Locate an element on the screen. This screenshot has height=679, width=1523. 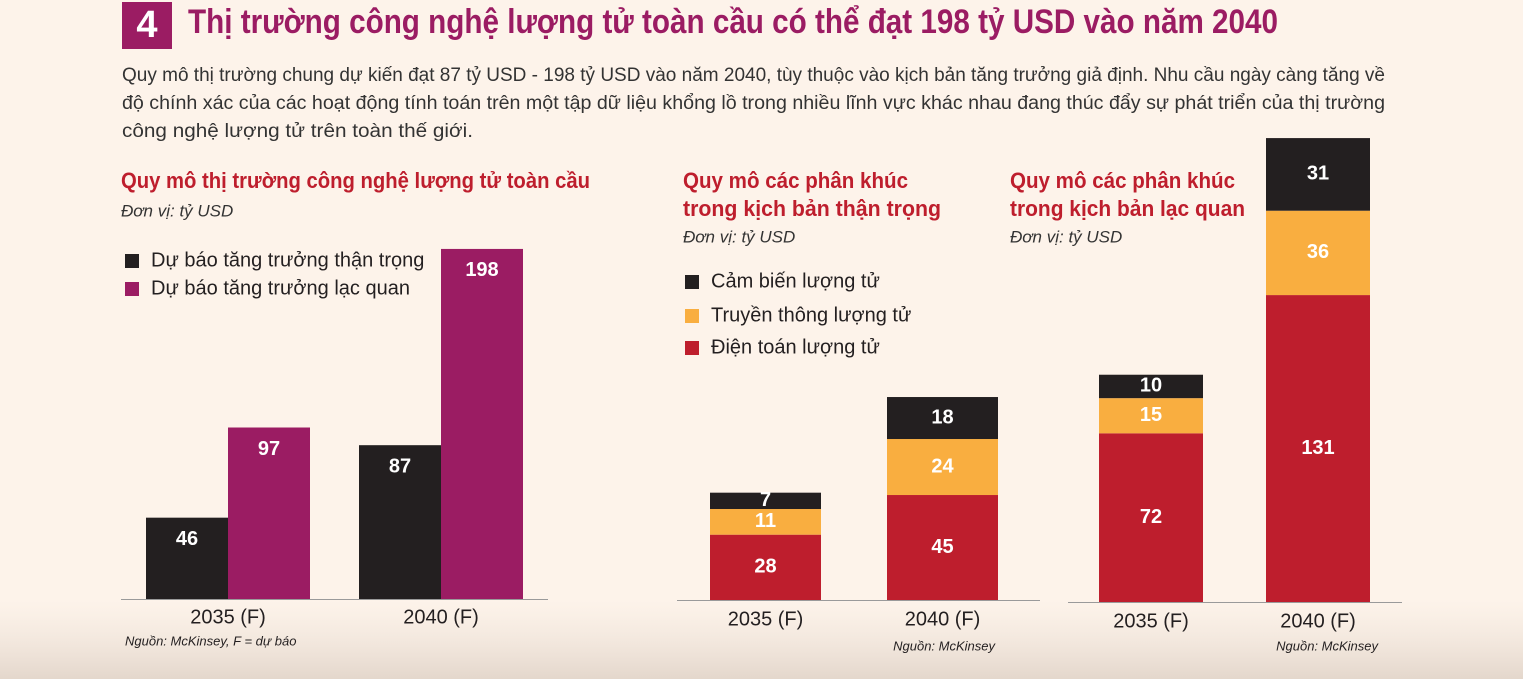
value-label: 11 is located at coordinates (765, 521).